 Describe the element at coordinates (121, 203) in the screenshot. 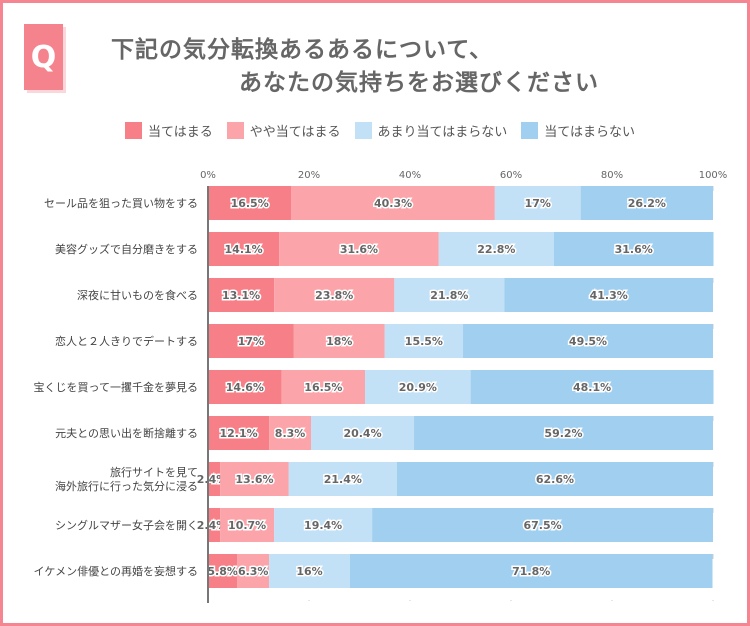

I see `category-label: セール品を狙った買い物をする` at that location.